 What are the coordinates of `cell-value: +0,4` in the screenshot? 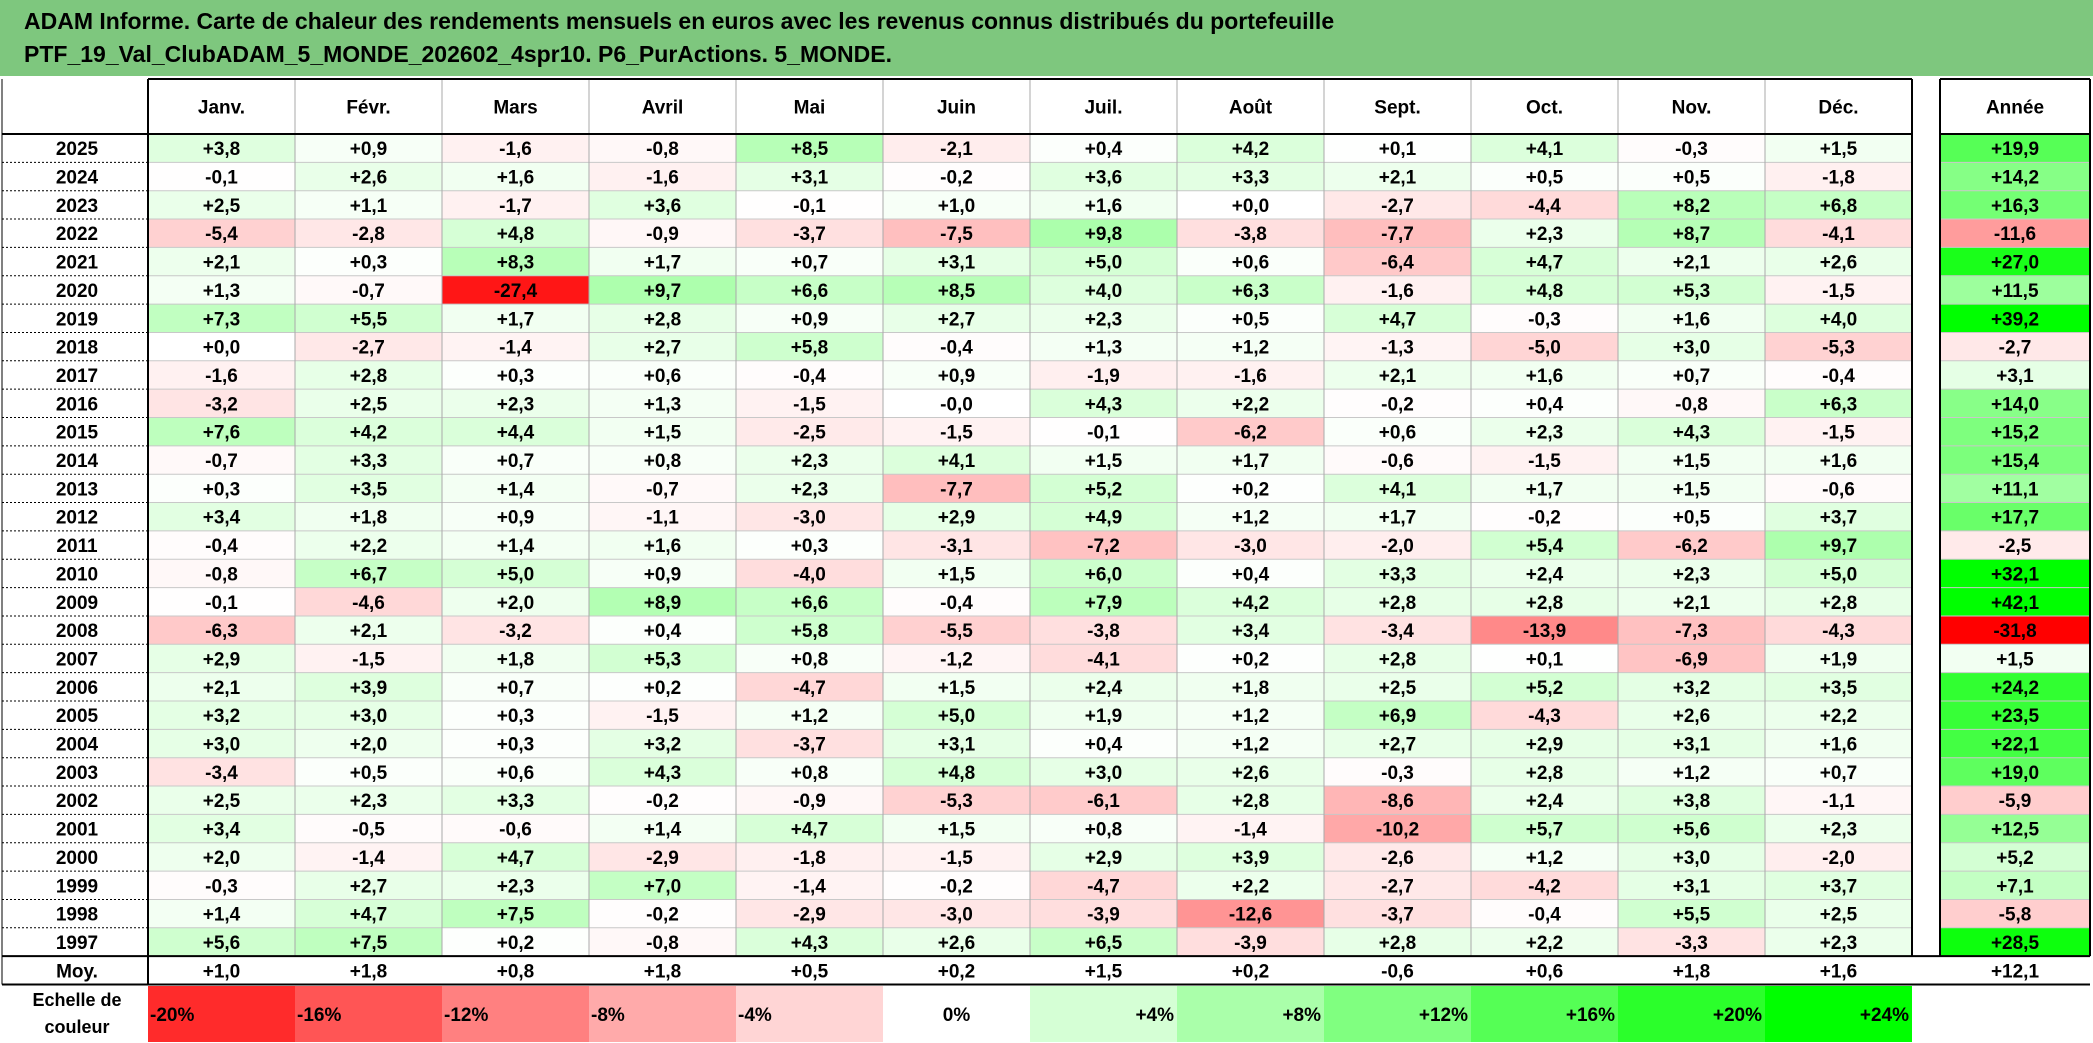 It's located at (663, 631).